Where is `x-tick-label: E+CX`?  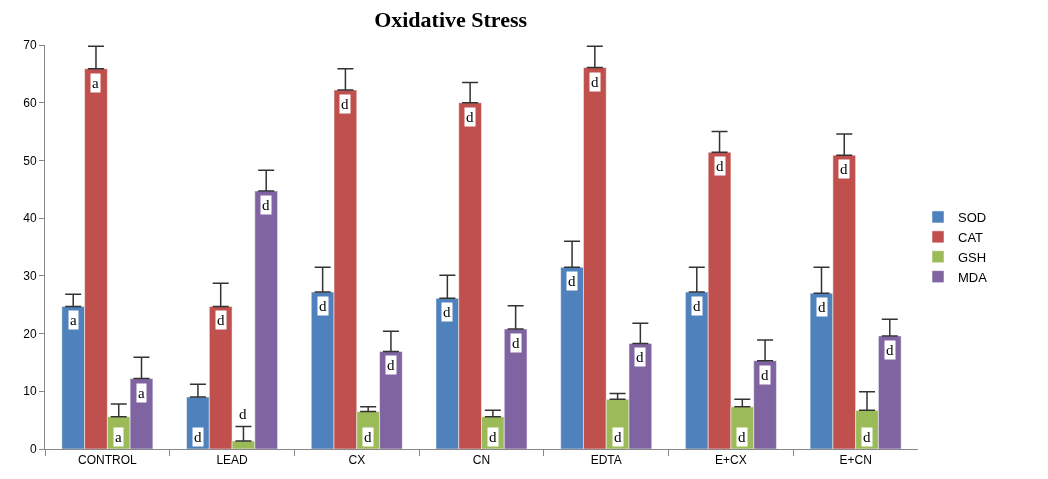
x-tick-label: E+CX is located at coordinates (731, 460).